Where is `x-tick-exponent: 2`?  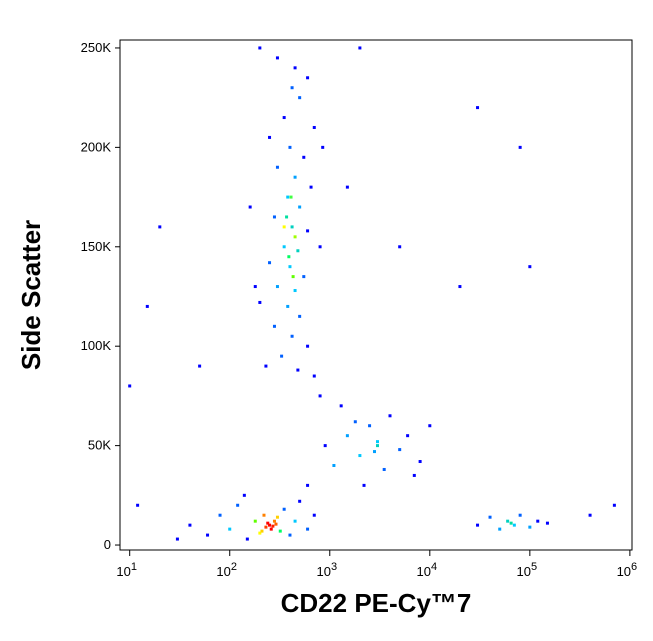 x-tick-exponent: 2 is located at coordinates (234, 567).